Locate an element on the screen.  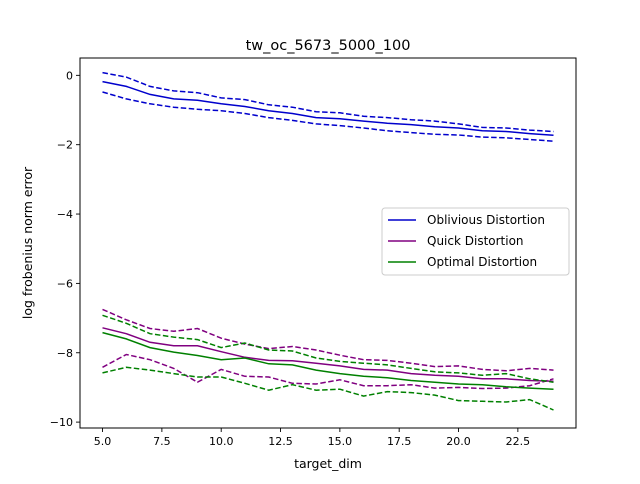
quick-lower-bound-line is located at coordinates (328, 371).